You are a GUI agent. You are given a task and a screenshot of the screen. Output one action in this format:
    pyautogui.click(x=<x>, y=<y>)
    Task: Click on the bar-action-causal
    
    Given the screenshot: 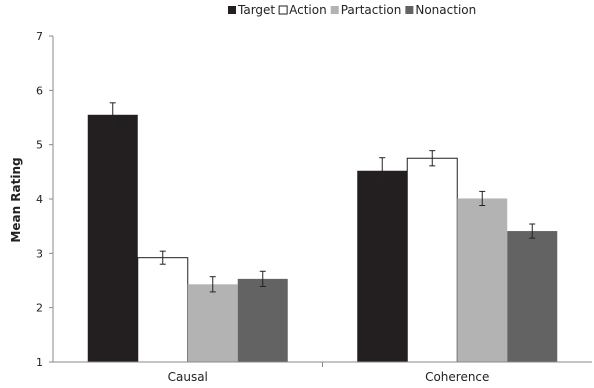 What is the action you would take?
    pyautogui.click(x=163, y=310)
    